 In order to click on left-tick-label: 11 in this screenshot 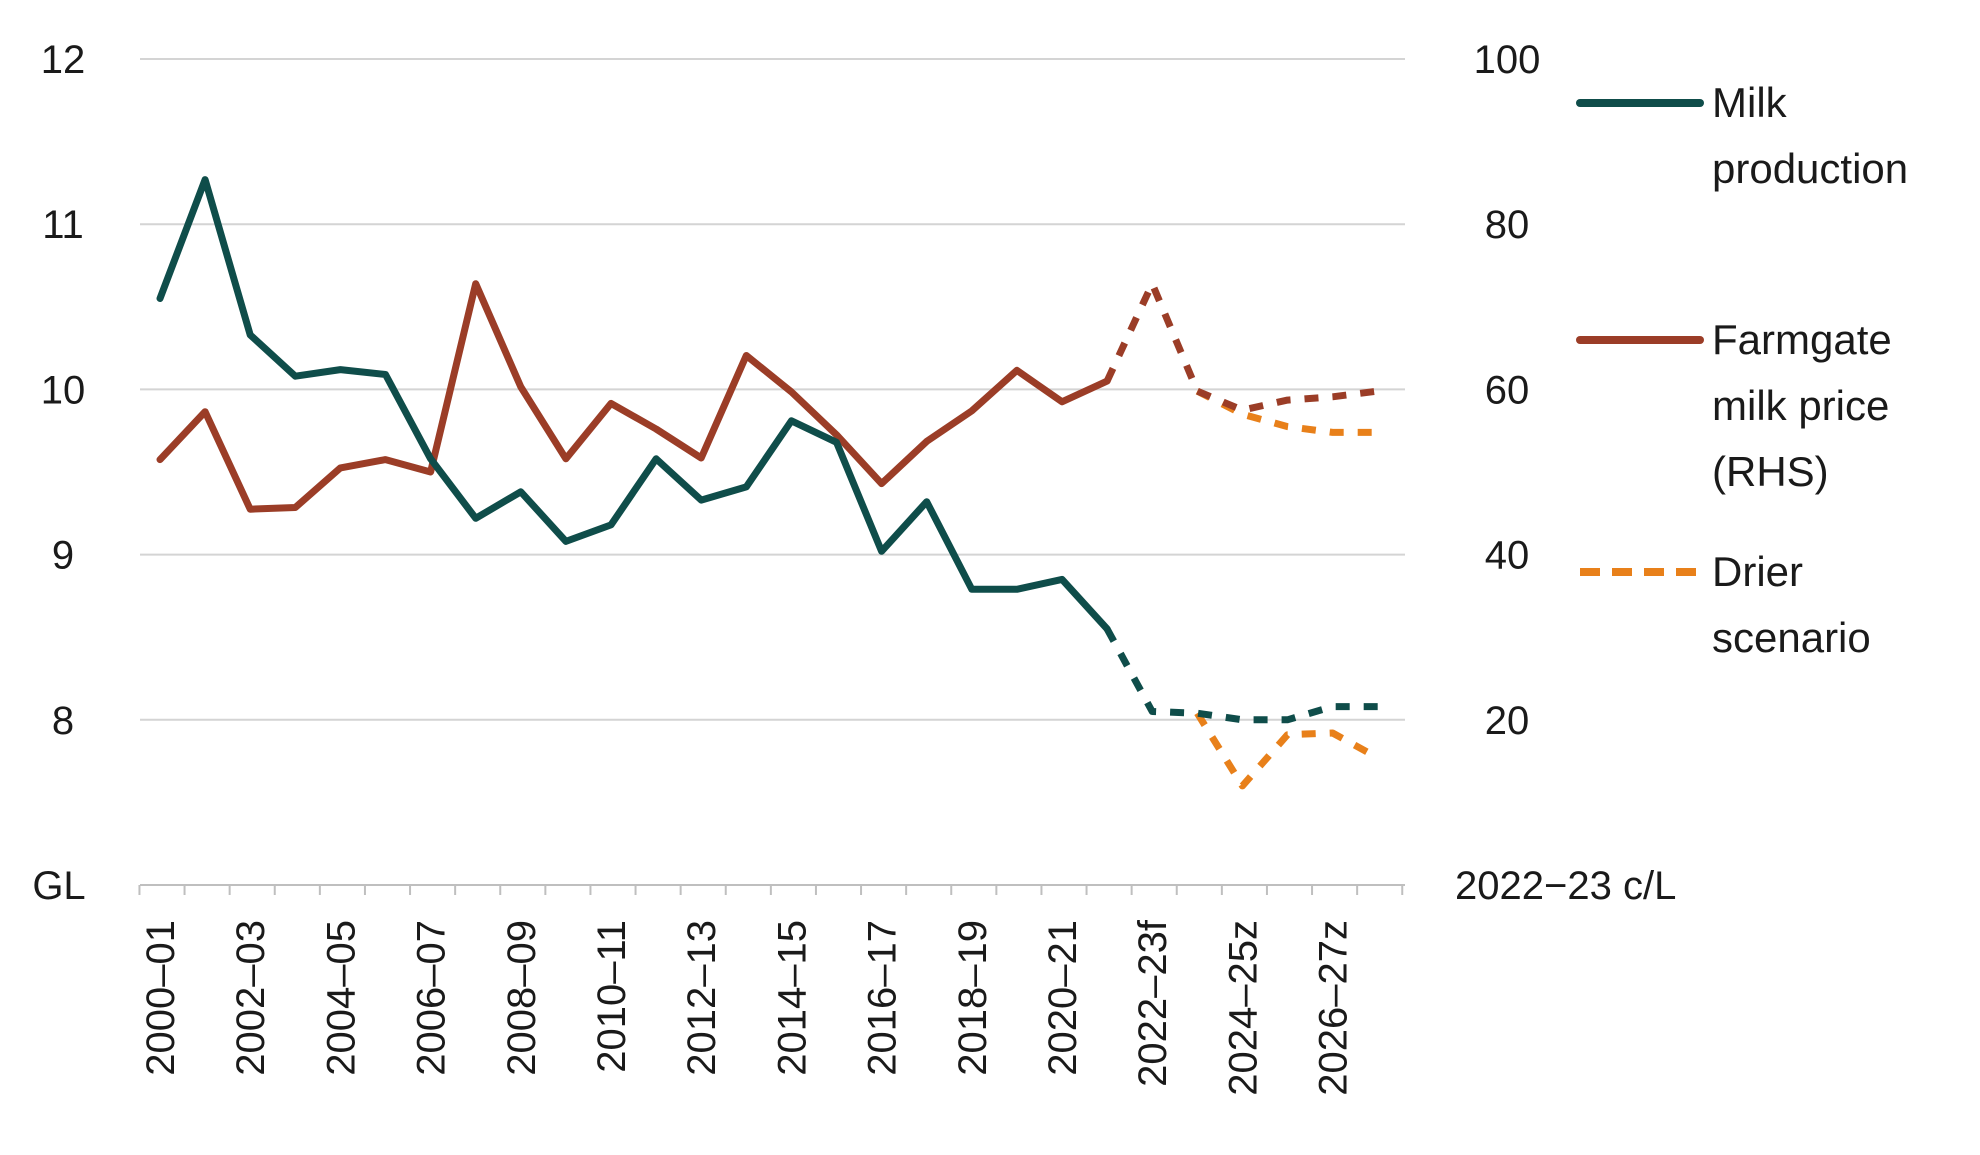, I will do `click(63, 225)`.